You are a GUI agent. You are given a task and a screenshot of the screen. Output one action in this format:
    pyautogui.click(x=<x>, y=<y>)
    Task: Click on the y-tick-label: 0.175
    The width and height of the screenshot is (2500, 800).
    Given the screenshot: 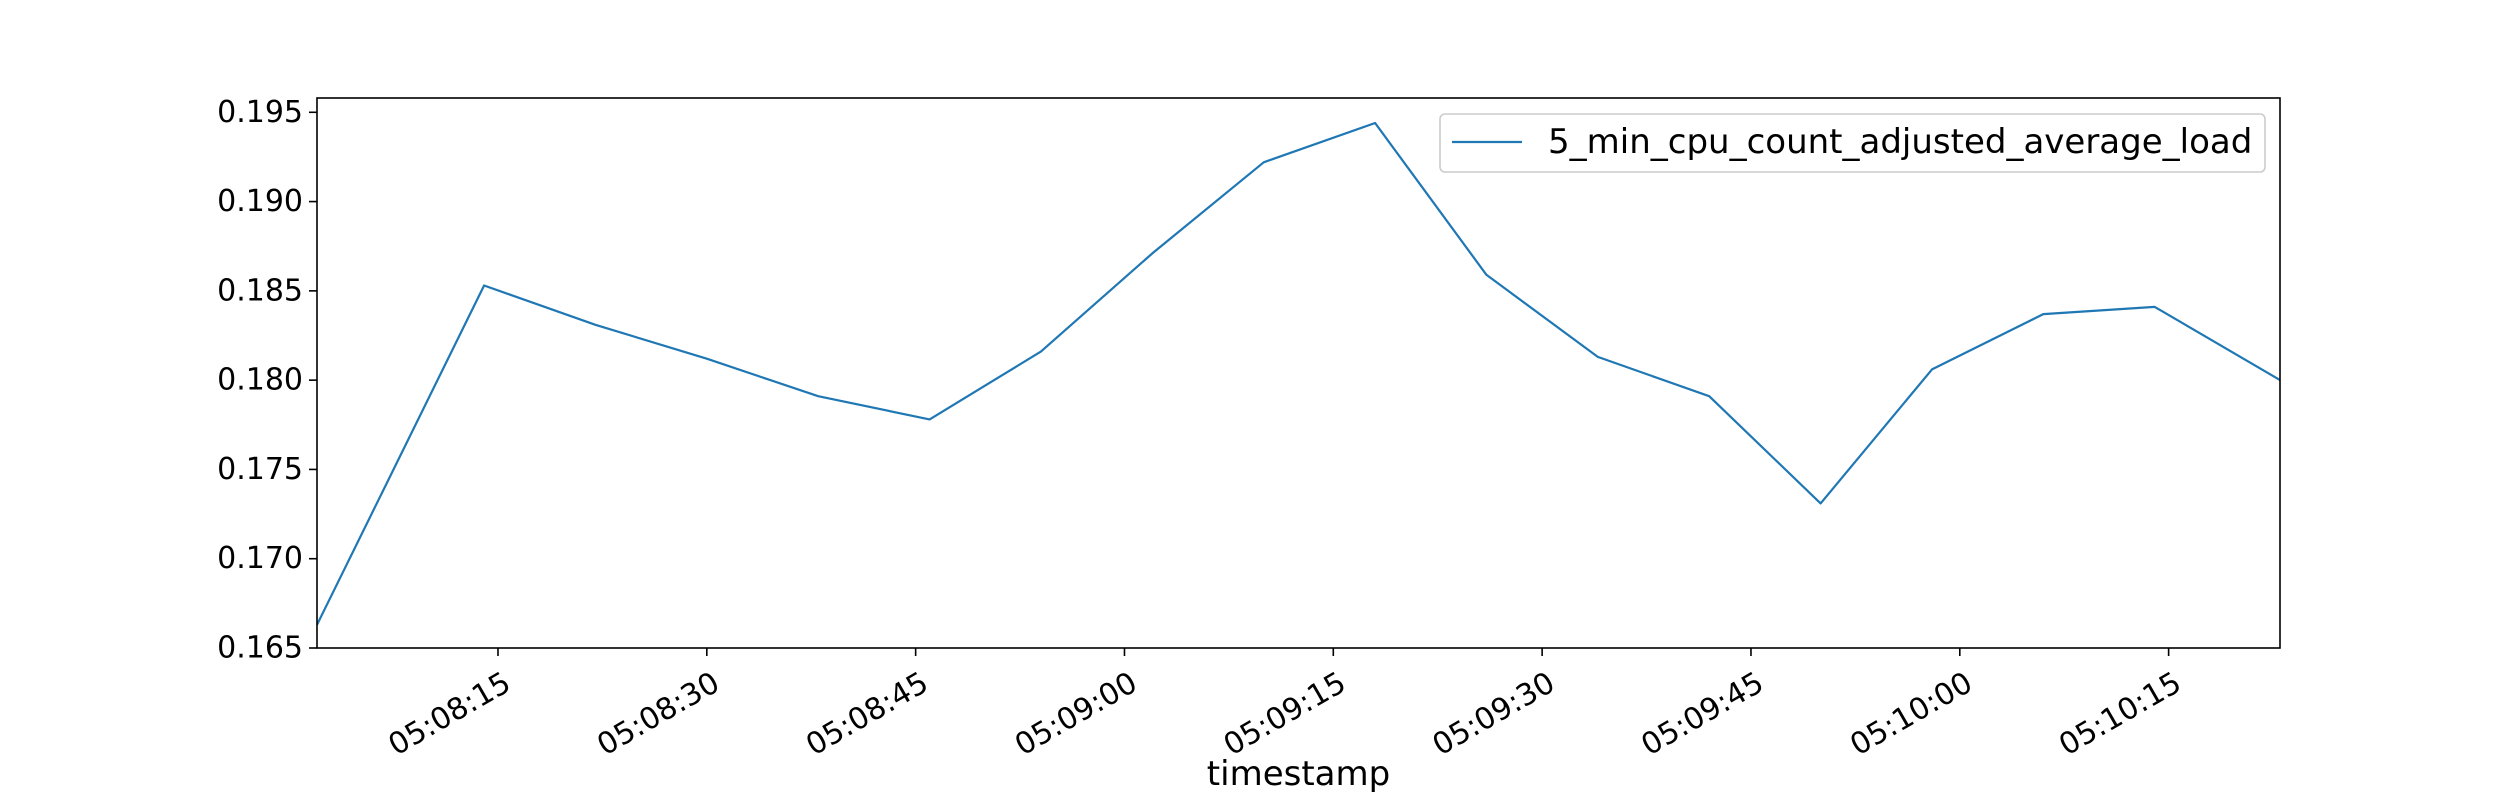 What is the action you would take?
    pyautogui.click(x=260, y=469)
    